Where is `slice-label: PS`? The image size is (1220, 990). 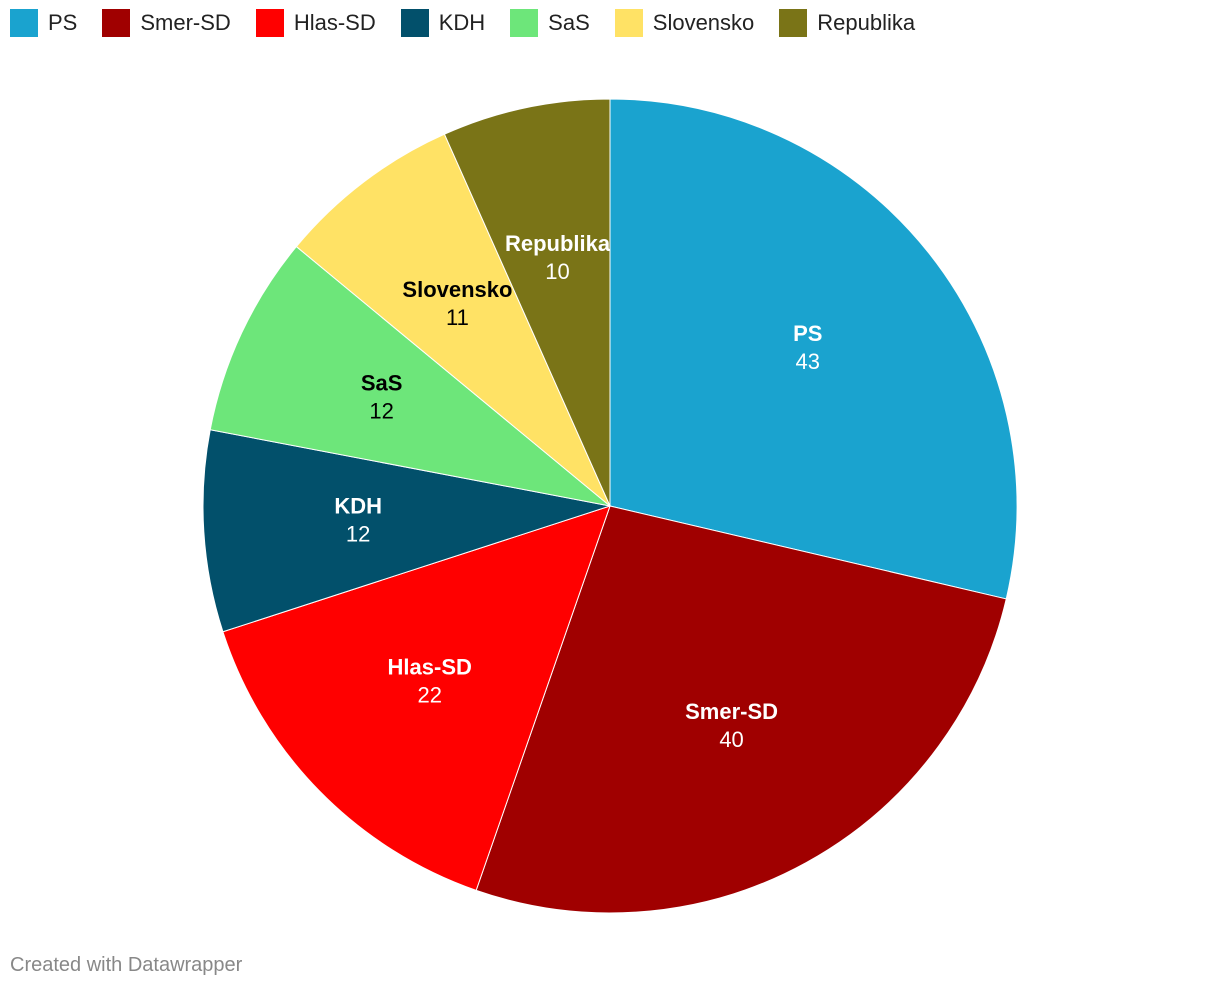 slice-label: PS is located at coordinates (807, 333).